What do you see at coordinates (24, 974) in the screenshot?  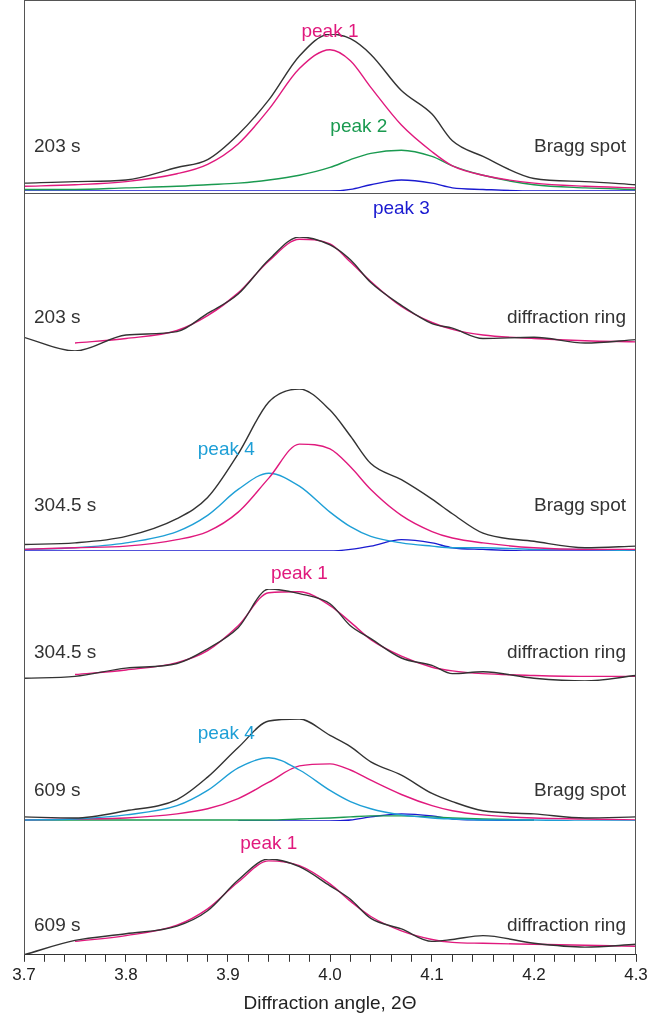 I see `x-tick-label: 3.7` at bounding box center [24, 974].